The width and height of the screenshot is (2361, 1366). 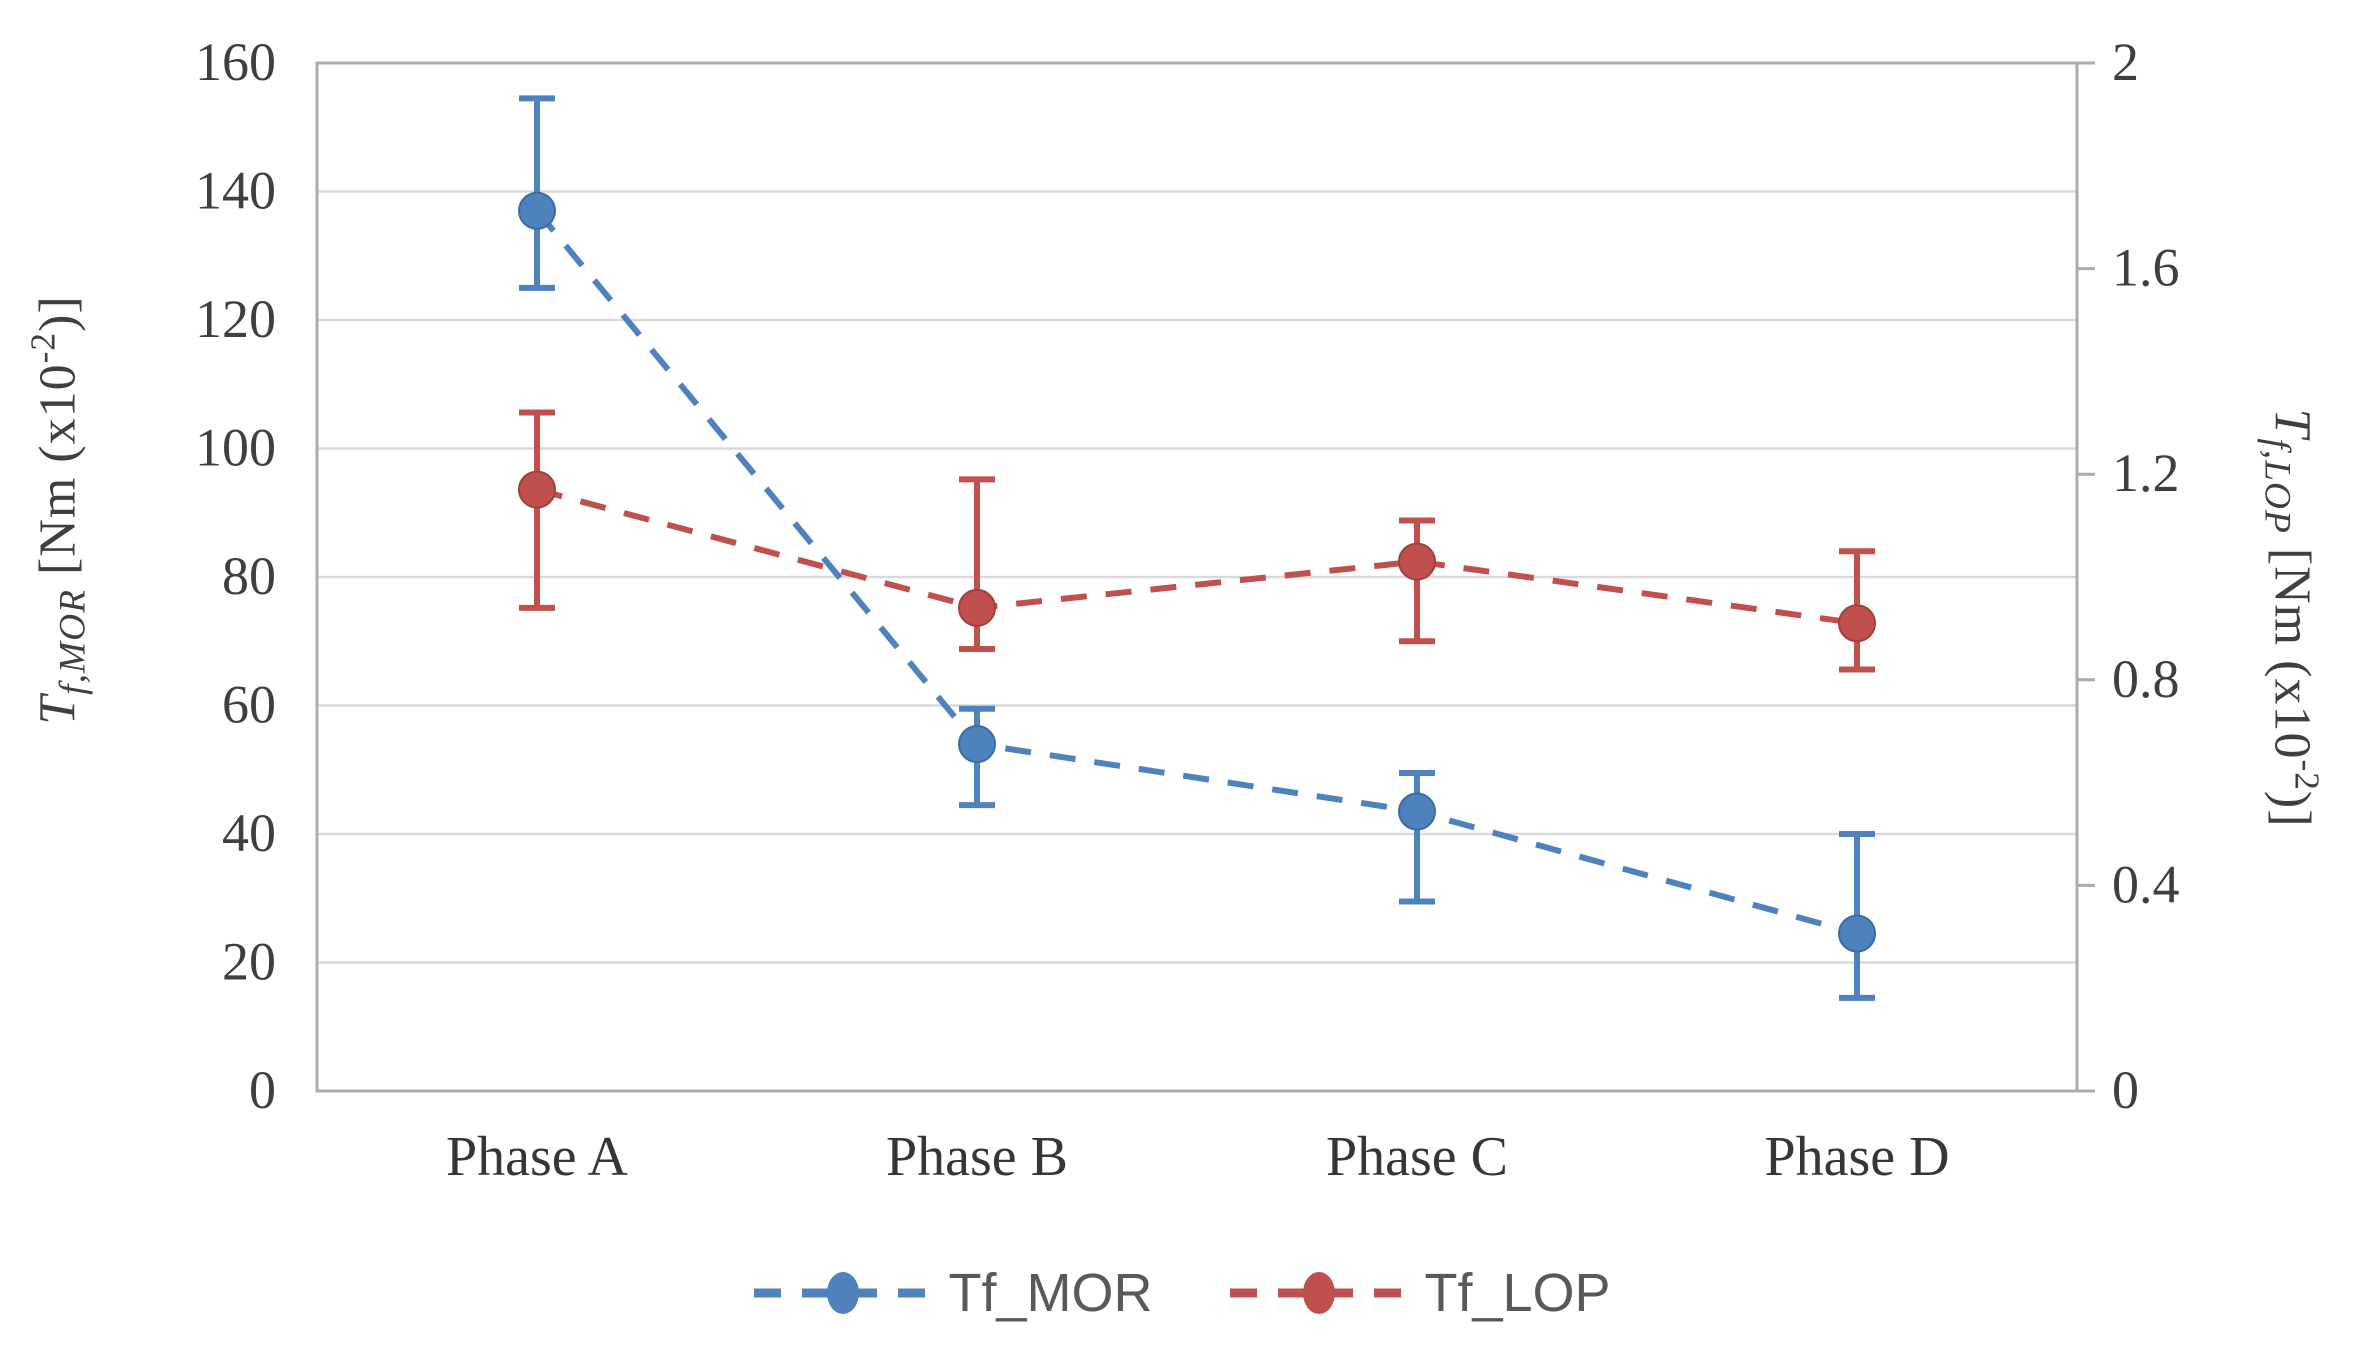 I want to click on tf-lop-series-swatch-icon, so click(x=1319, y=1293).